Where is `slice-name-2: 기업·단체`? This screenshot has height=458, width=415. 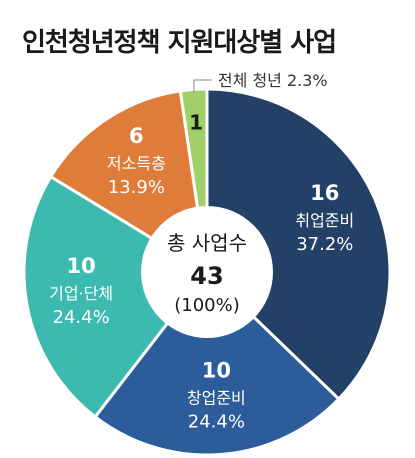 slice-name-2: 기업·단체 is located at coordinates (81, 293).